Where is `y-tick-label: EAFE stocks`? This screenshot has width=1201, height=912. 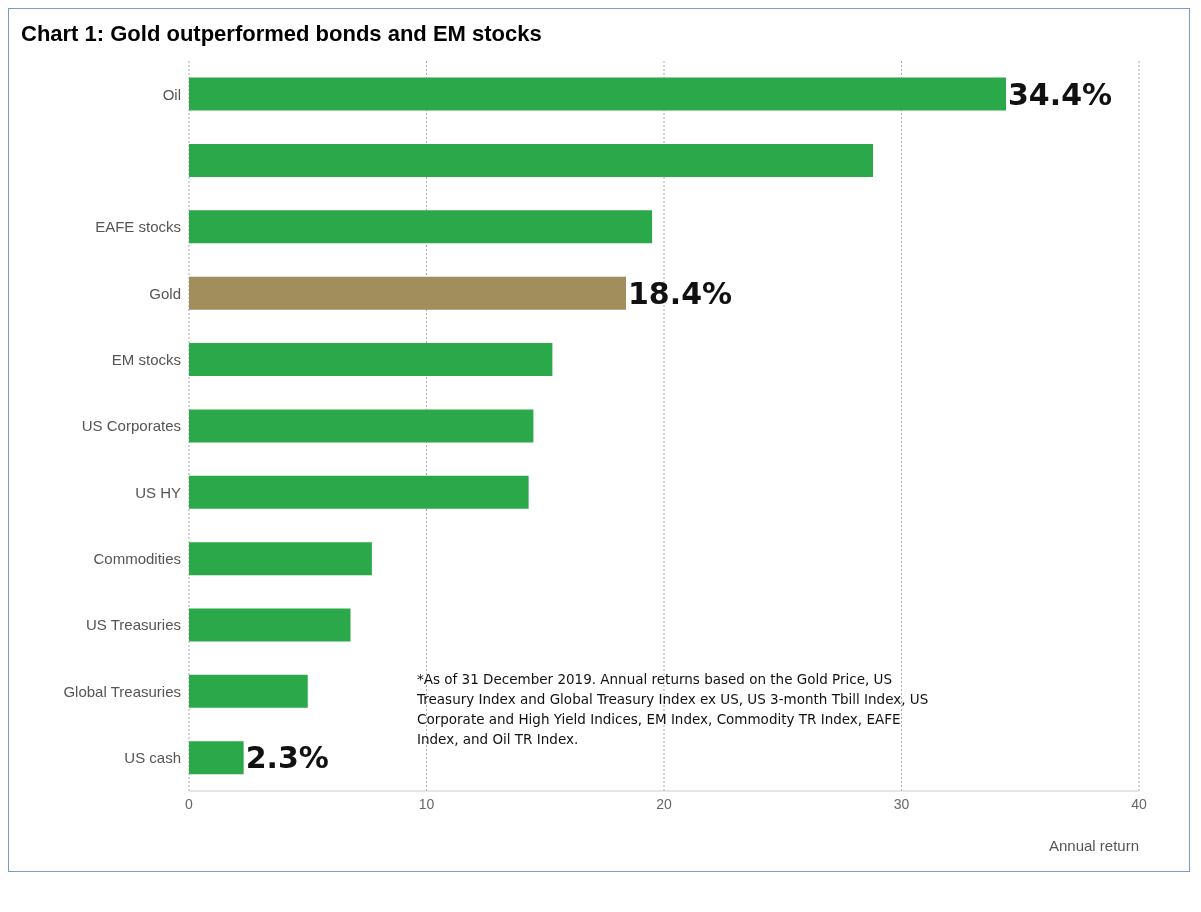
y-tick-label: EAFE stocks is located at coordinates (138, 227).